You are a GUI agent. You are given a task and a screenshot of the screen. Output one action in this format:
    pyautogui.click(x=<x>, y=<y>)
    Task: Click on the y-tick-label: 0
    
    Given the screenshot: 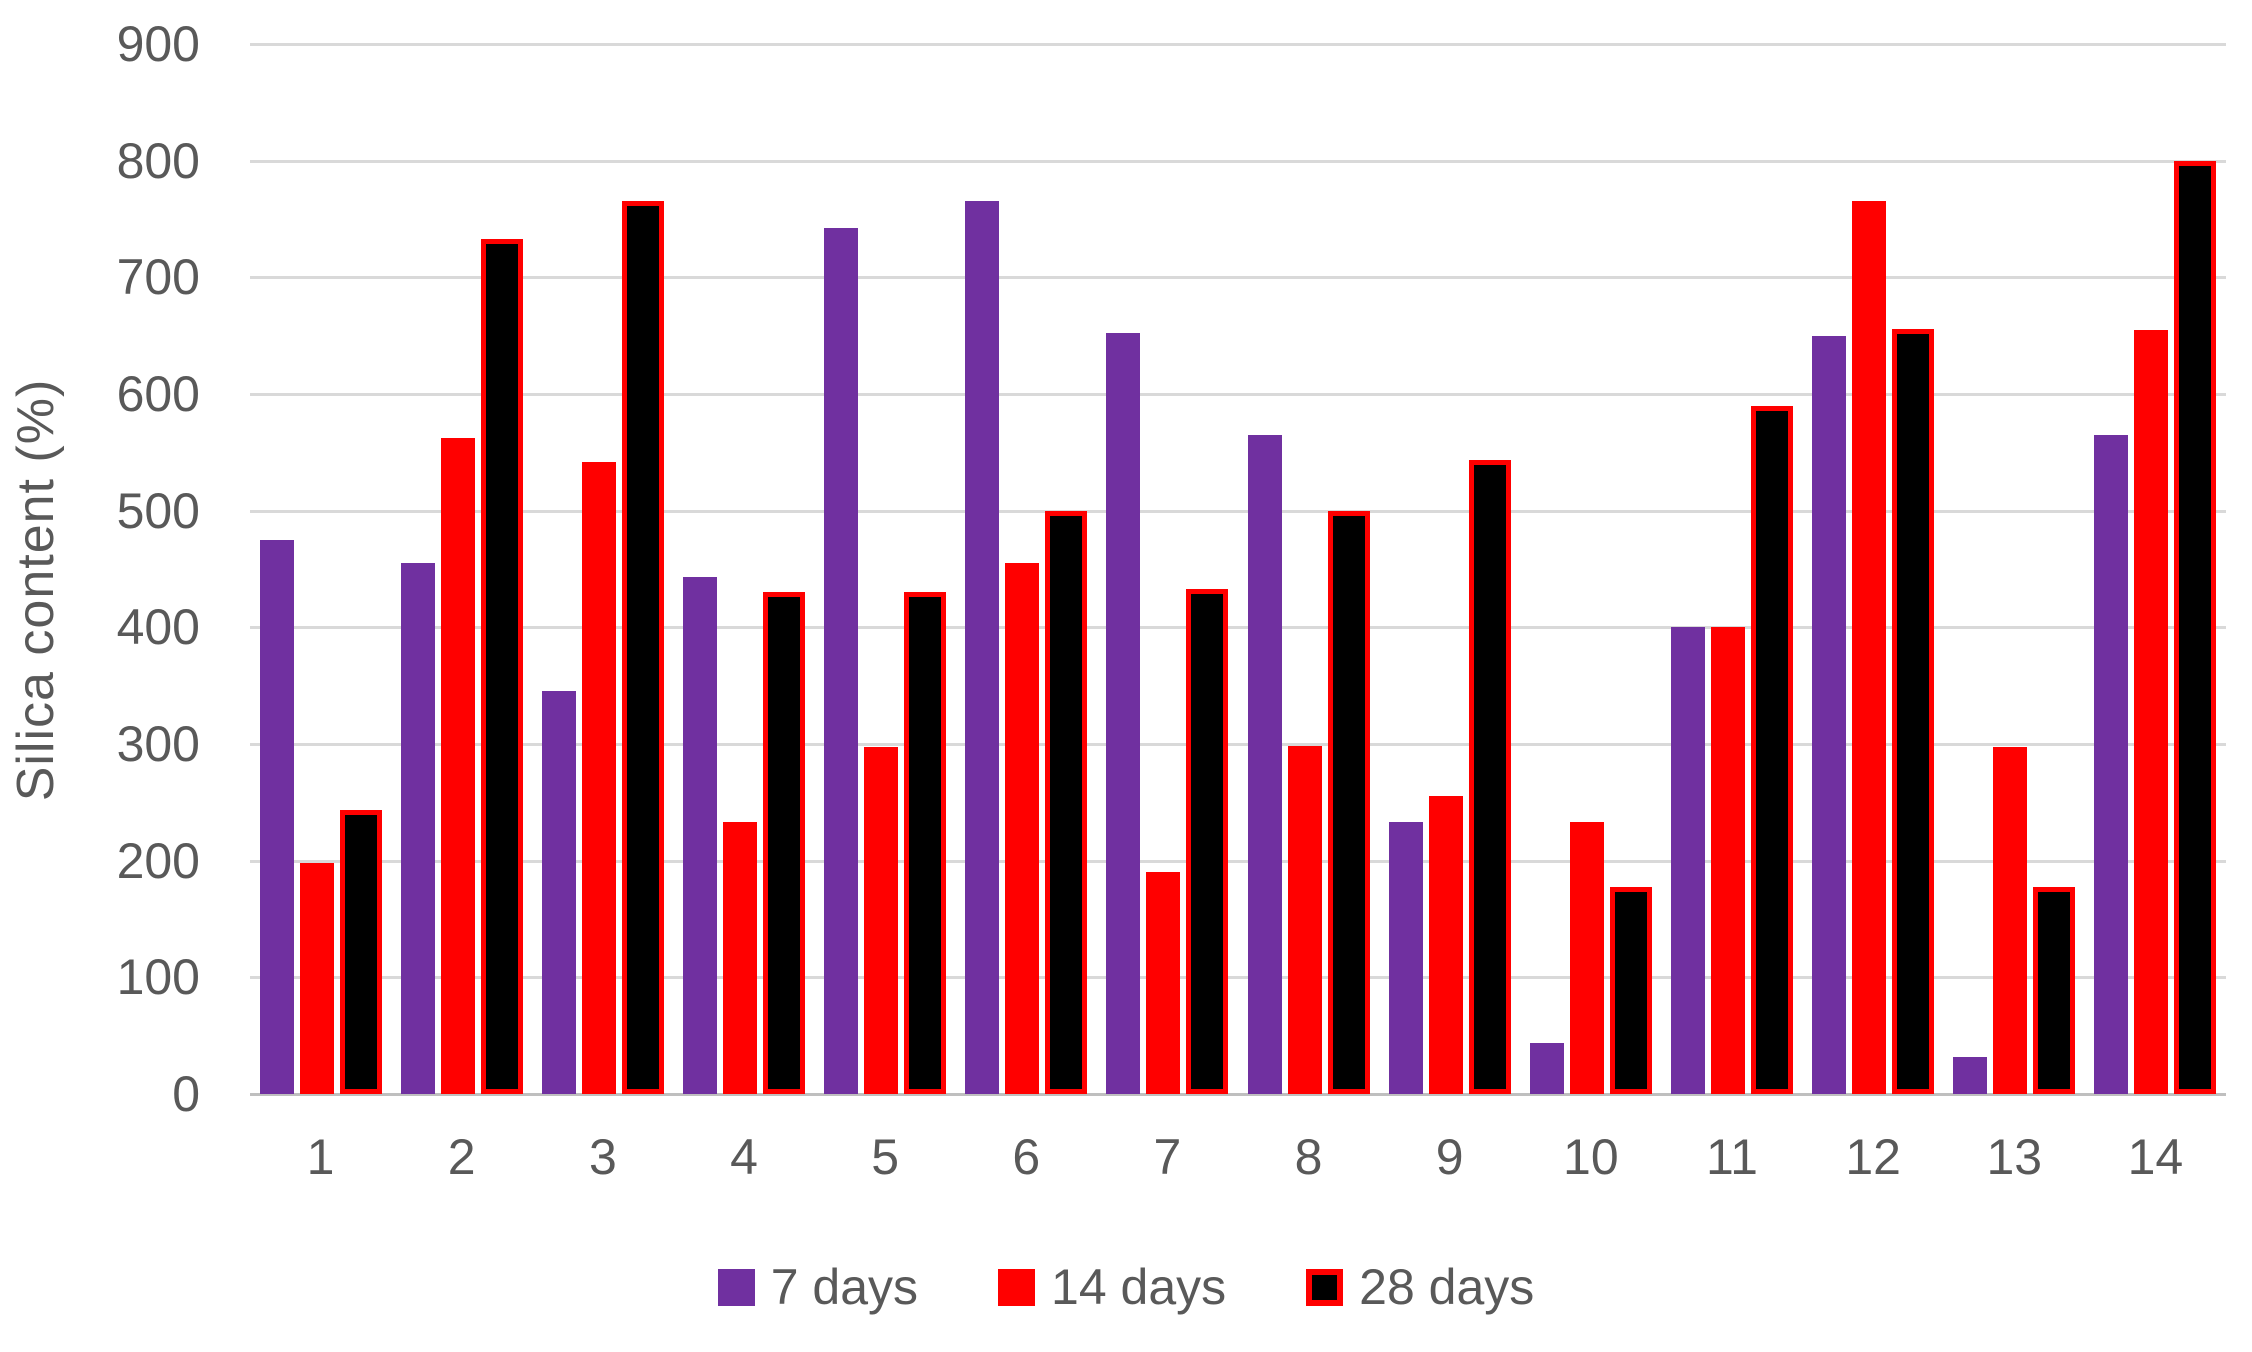 What is the action you would take?
    pyautogui.click(x=186, y=1094)
    